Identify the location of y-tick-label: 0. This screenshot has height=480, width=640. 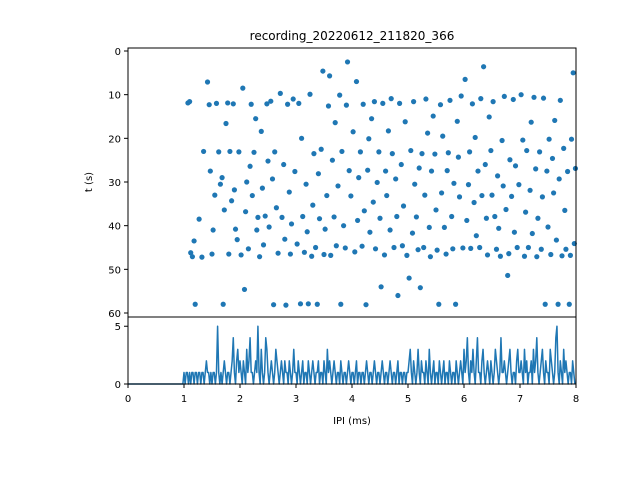
(118, 385).